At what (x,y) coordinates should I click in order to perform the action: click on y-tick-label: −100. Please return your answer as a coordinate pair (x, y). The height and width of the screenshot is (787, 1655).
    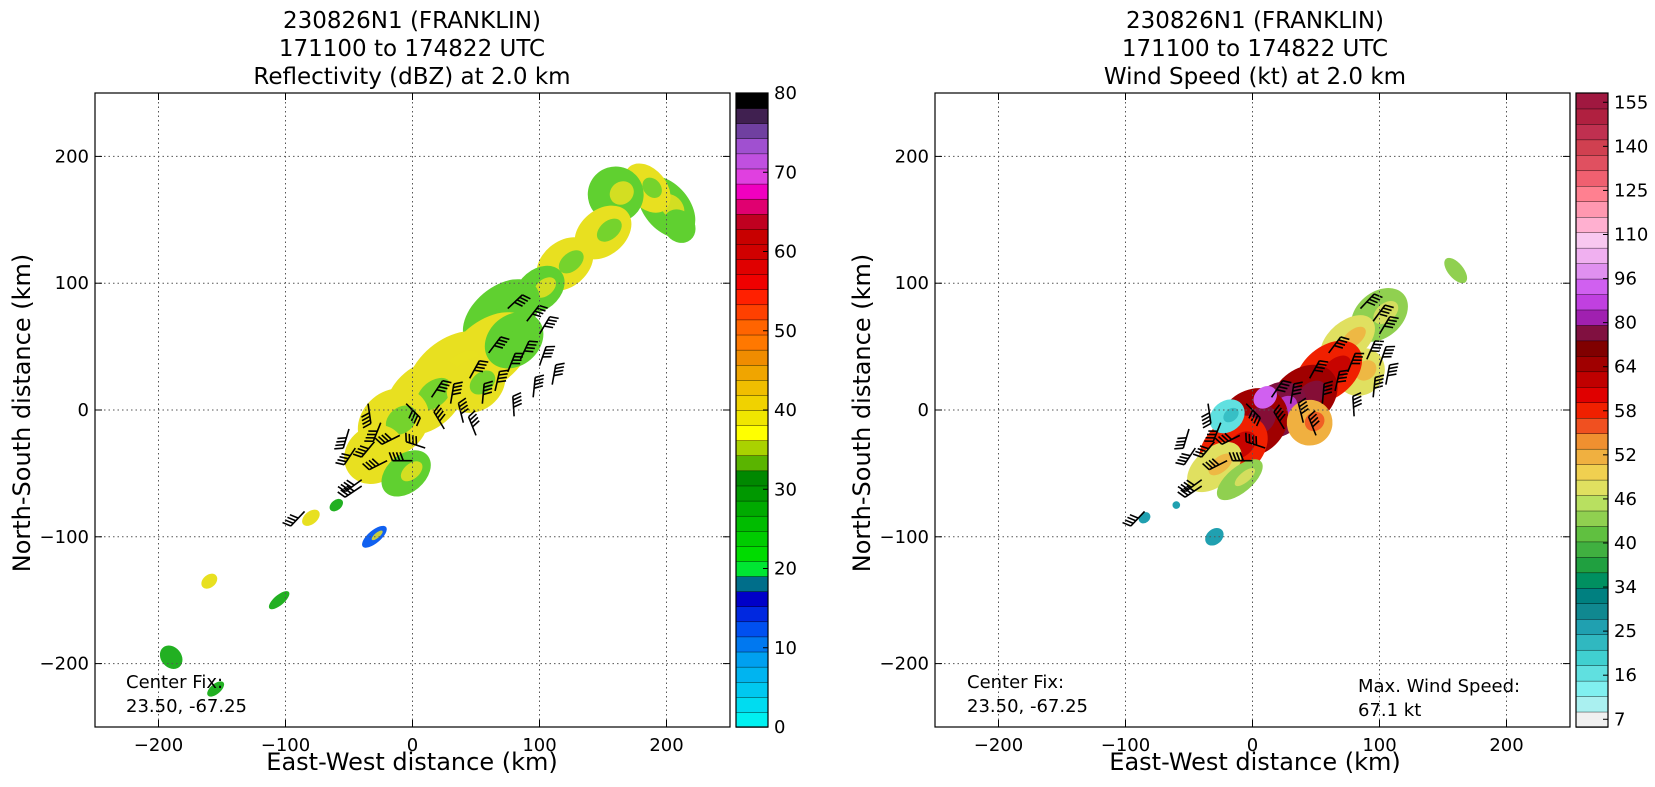
    Looking at the image, I should click on (904, 537).